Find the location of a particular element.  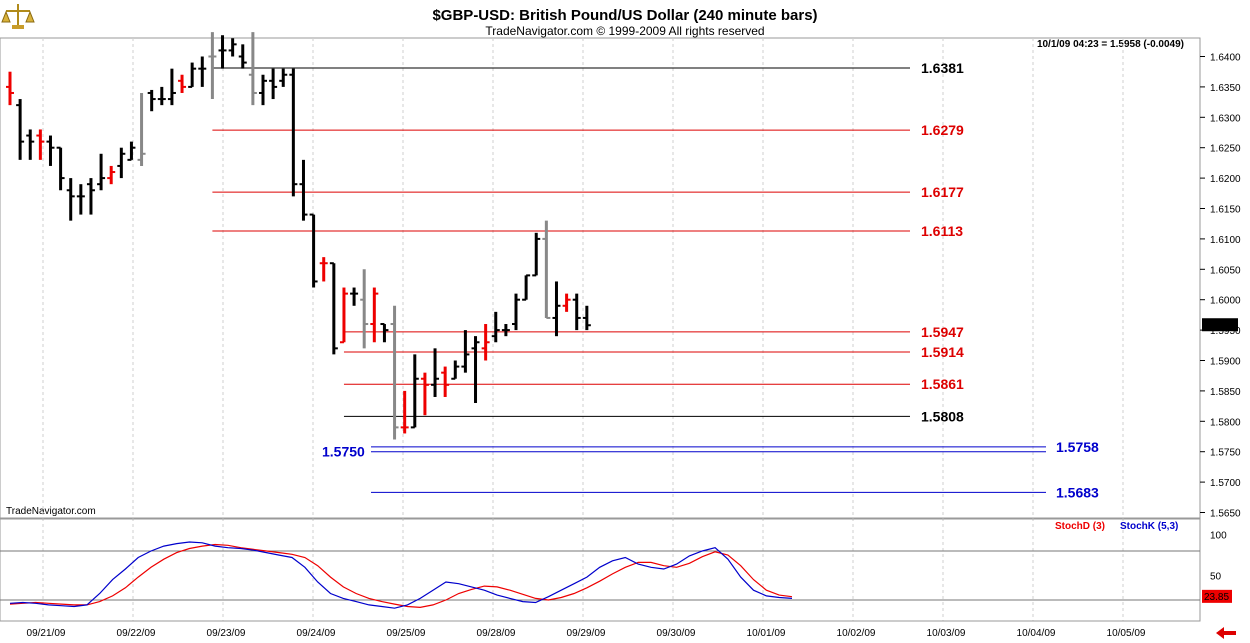

date-tick-label: 10/02/09 is located at coordinates (856, 633).